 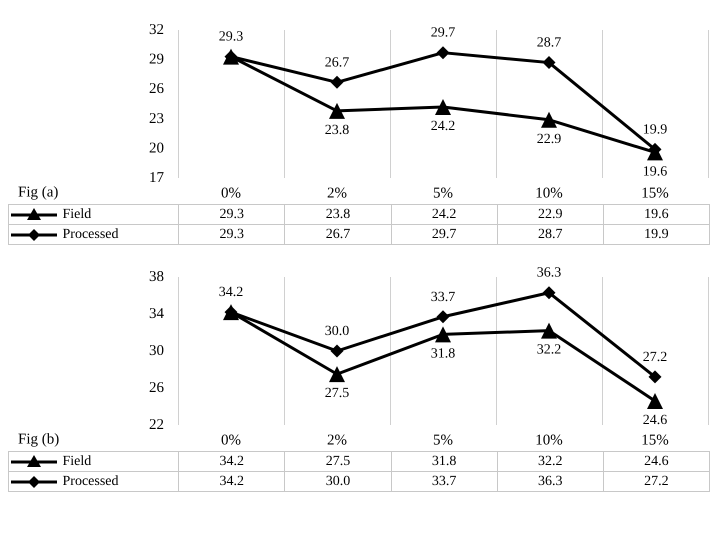 What do you see at coordinates (655, 130) in the screenshot?
I see `annotation: 19.9` at bounding box center [655, 130].